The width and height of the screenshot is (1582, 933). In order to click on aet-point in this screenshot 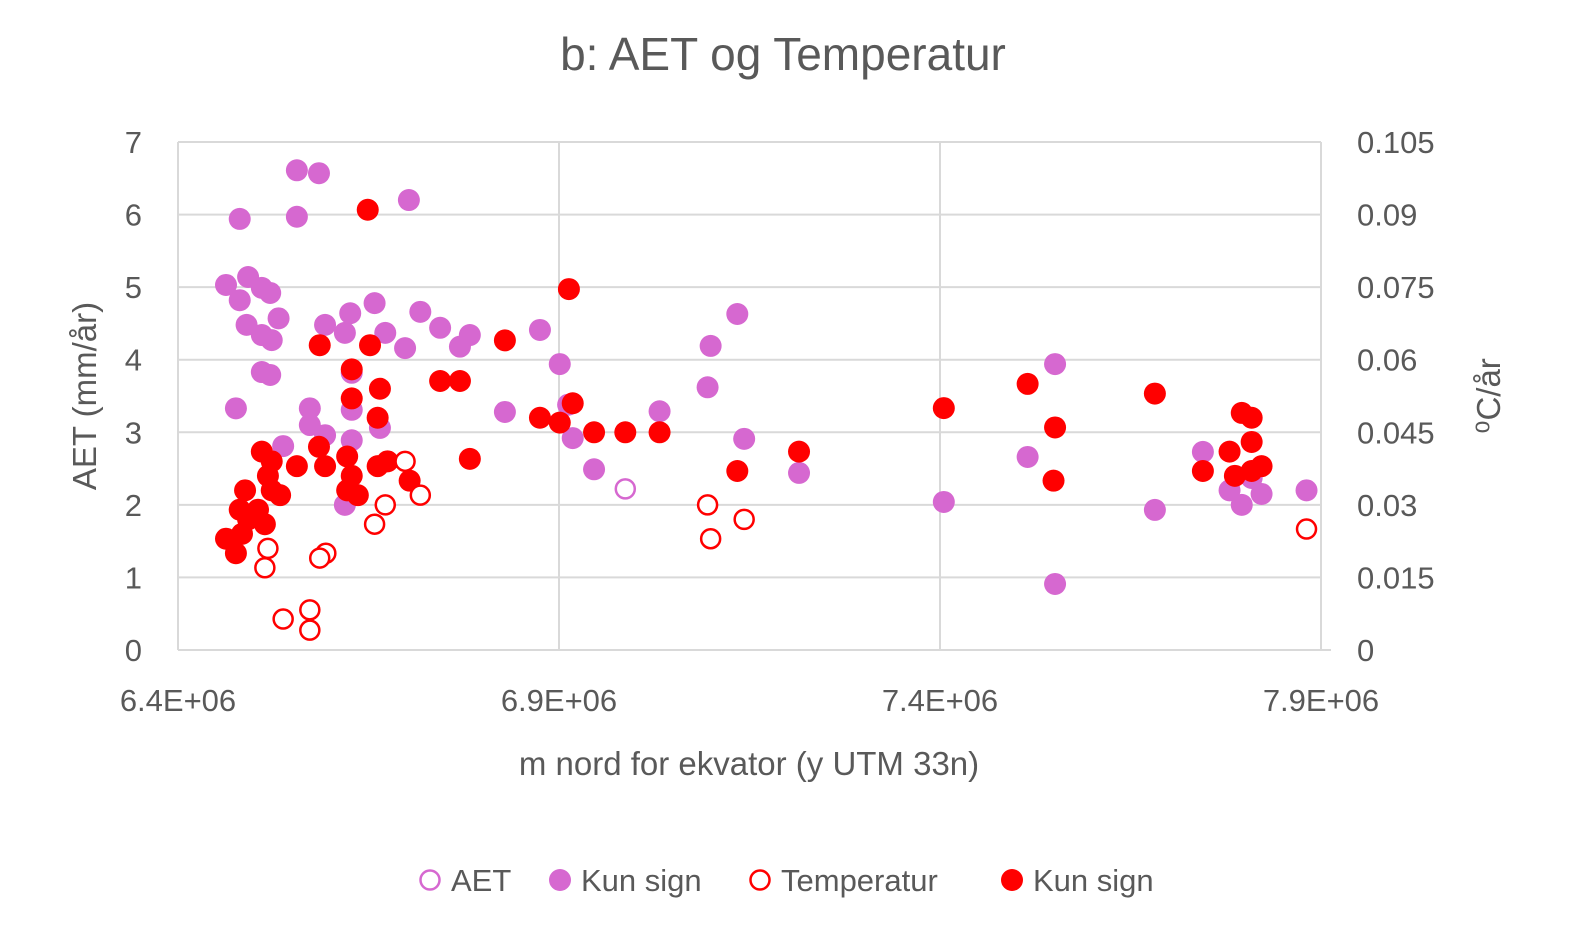, I will do `click(625, 489)`.